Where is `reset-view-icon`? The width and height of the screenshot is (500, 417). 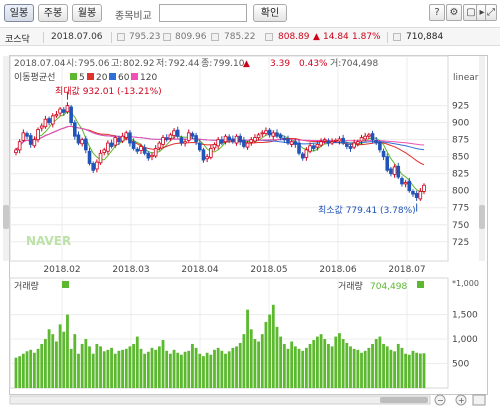
reset-view-icon is located at coordinates (479, 400).